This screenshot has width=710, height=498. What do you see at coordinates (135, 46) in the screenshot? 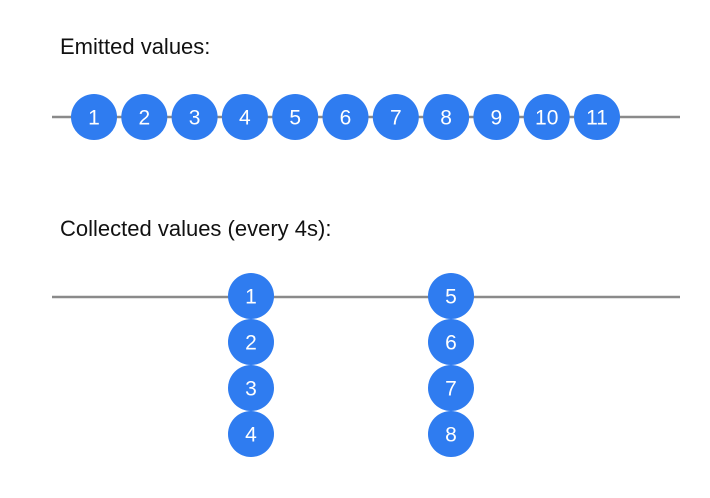
I see `emitted-values-label: Emitted values:` at bounding box center [135, 46].